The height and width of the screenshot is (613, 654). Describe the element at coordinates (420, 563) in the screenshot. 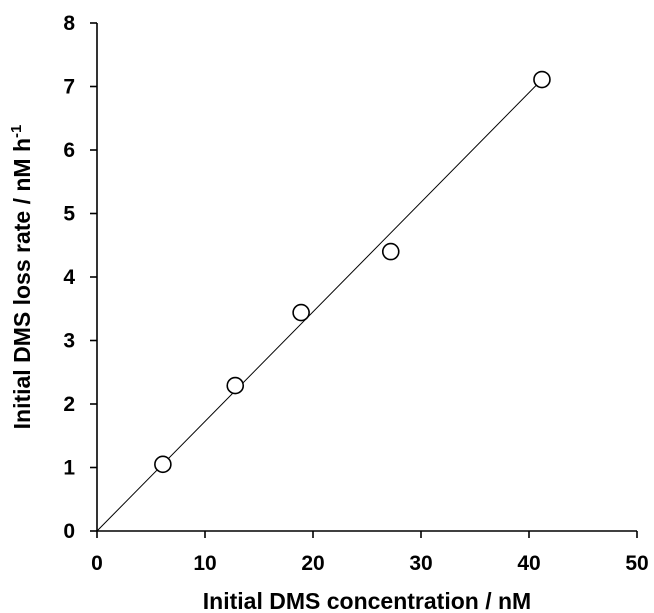

I see `x-tick-label: 30` at that location.